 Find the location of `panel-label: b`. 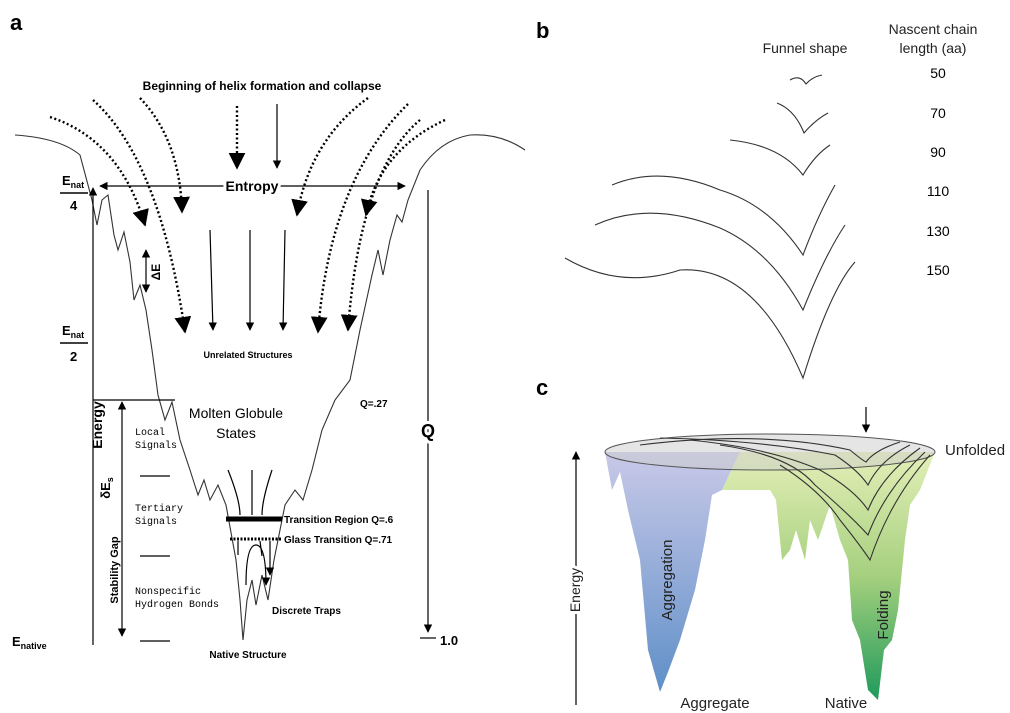

panel-label: b is located at coordinates (542, 30).